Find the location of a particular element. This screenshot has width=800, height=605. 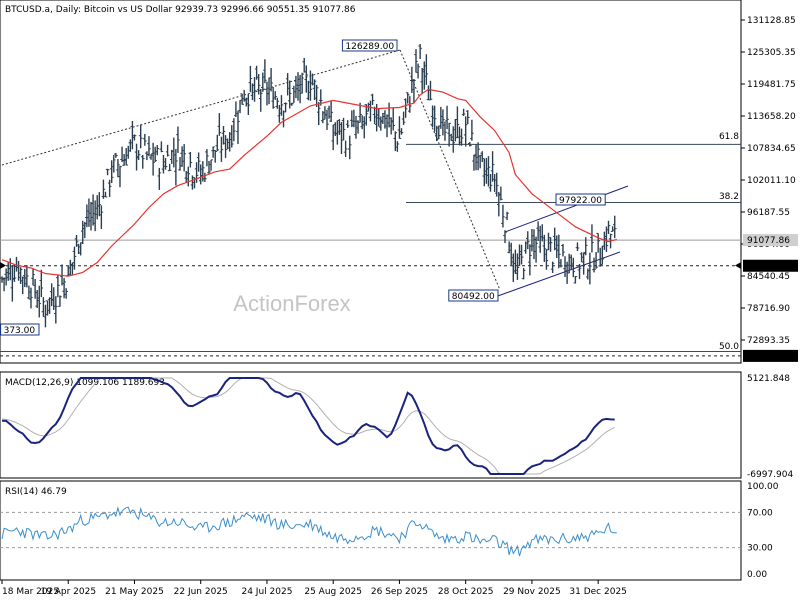

support-marker-left is located at coordinates (3, 265).